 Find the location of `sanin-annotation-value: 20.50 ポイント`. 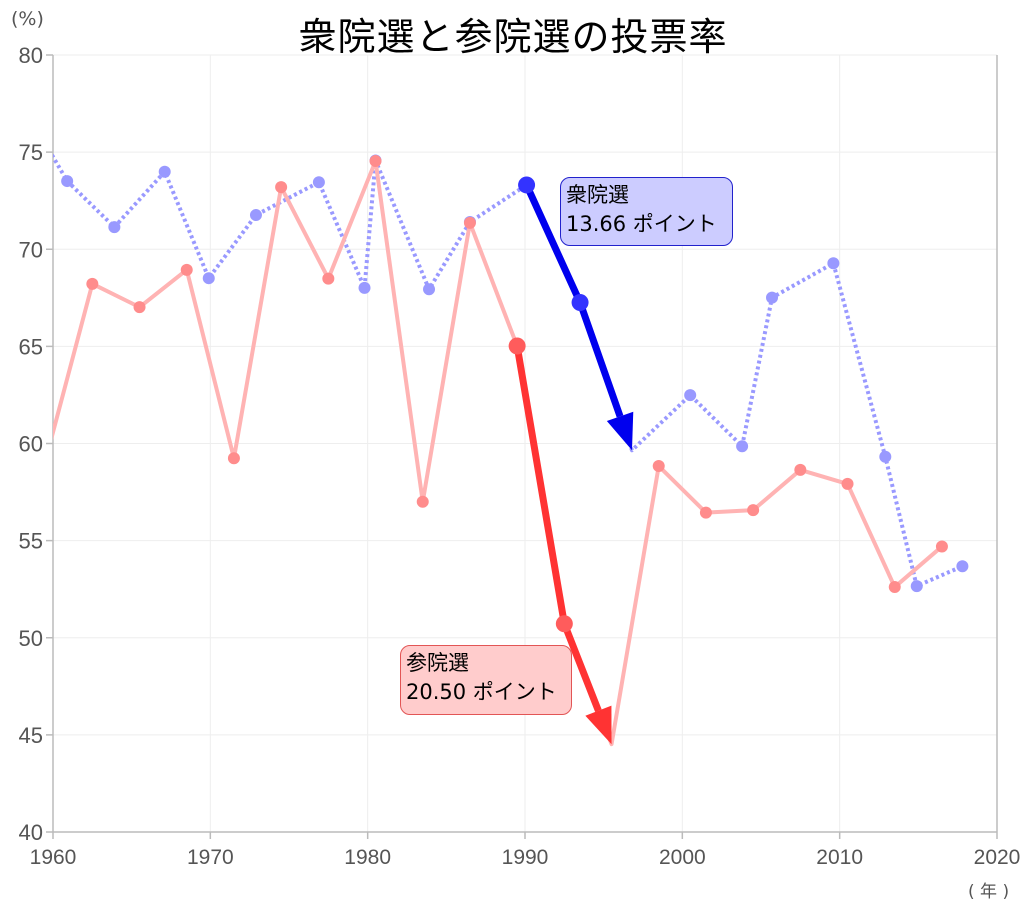

sanin-annotation-value: 20.50 ポイント is located at coordinates (481, 692).